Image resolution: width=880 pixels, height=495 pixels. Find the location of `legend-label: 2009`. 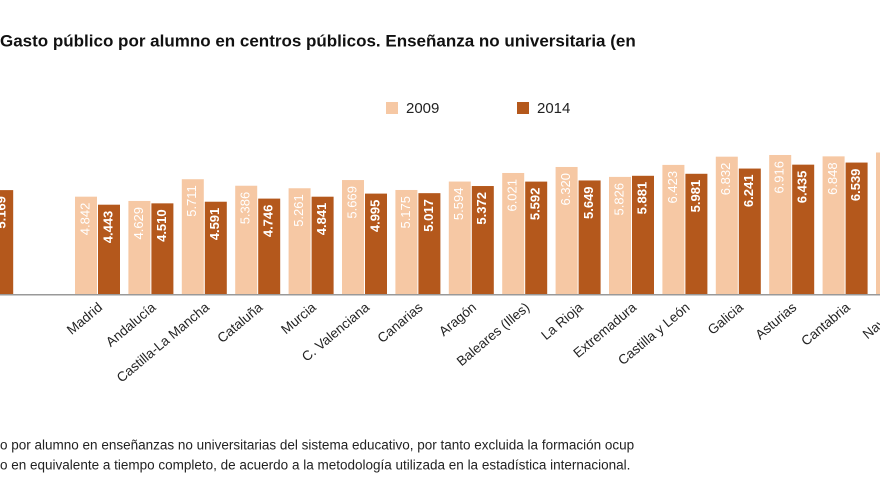

legend-label: 2009 is located at coordinates (422, 108).